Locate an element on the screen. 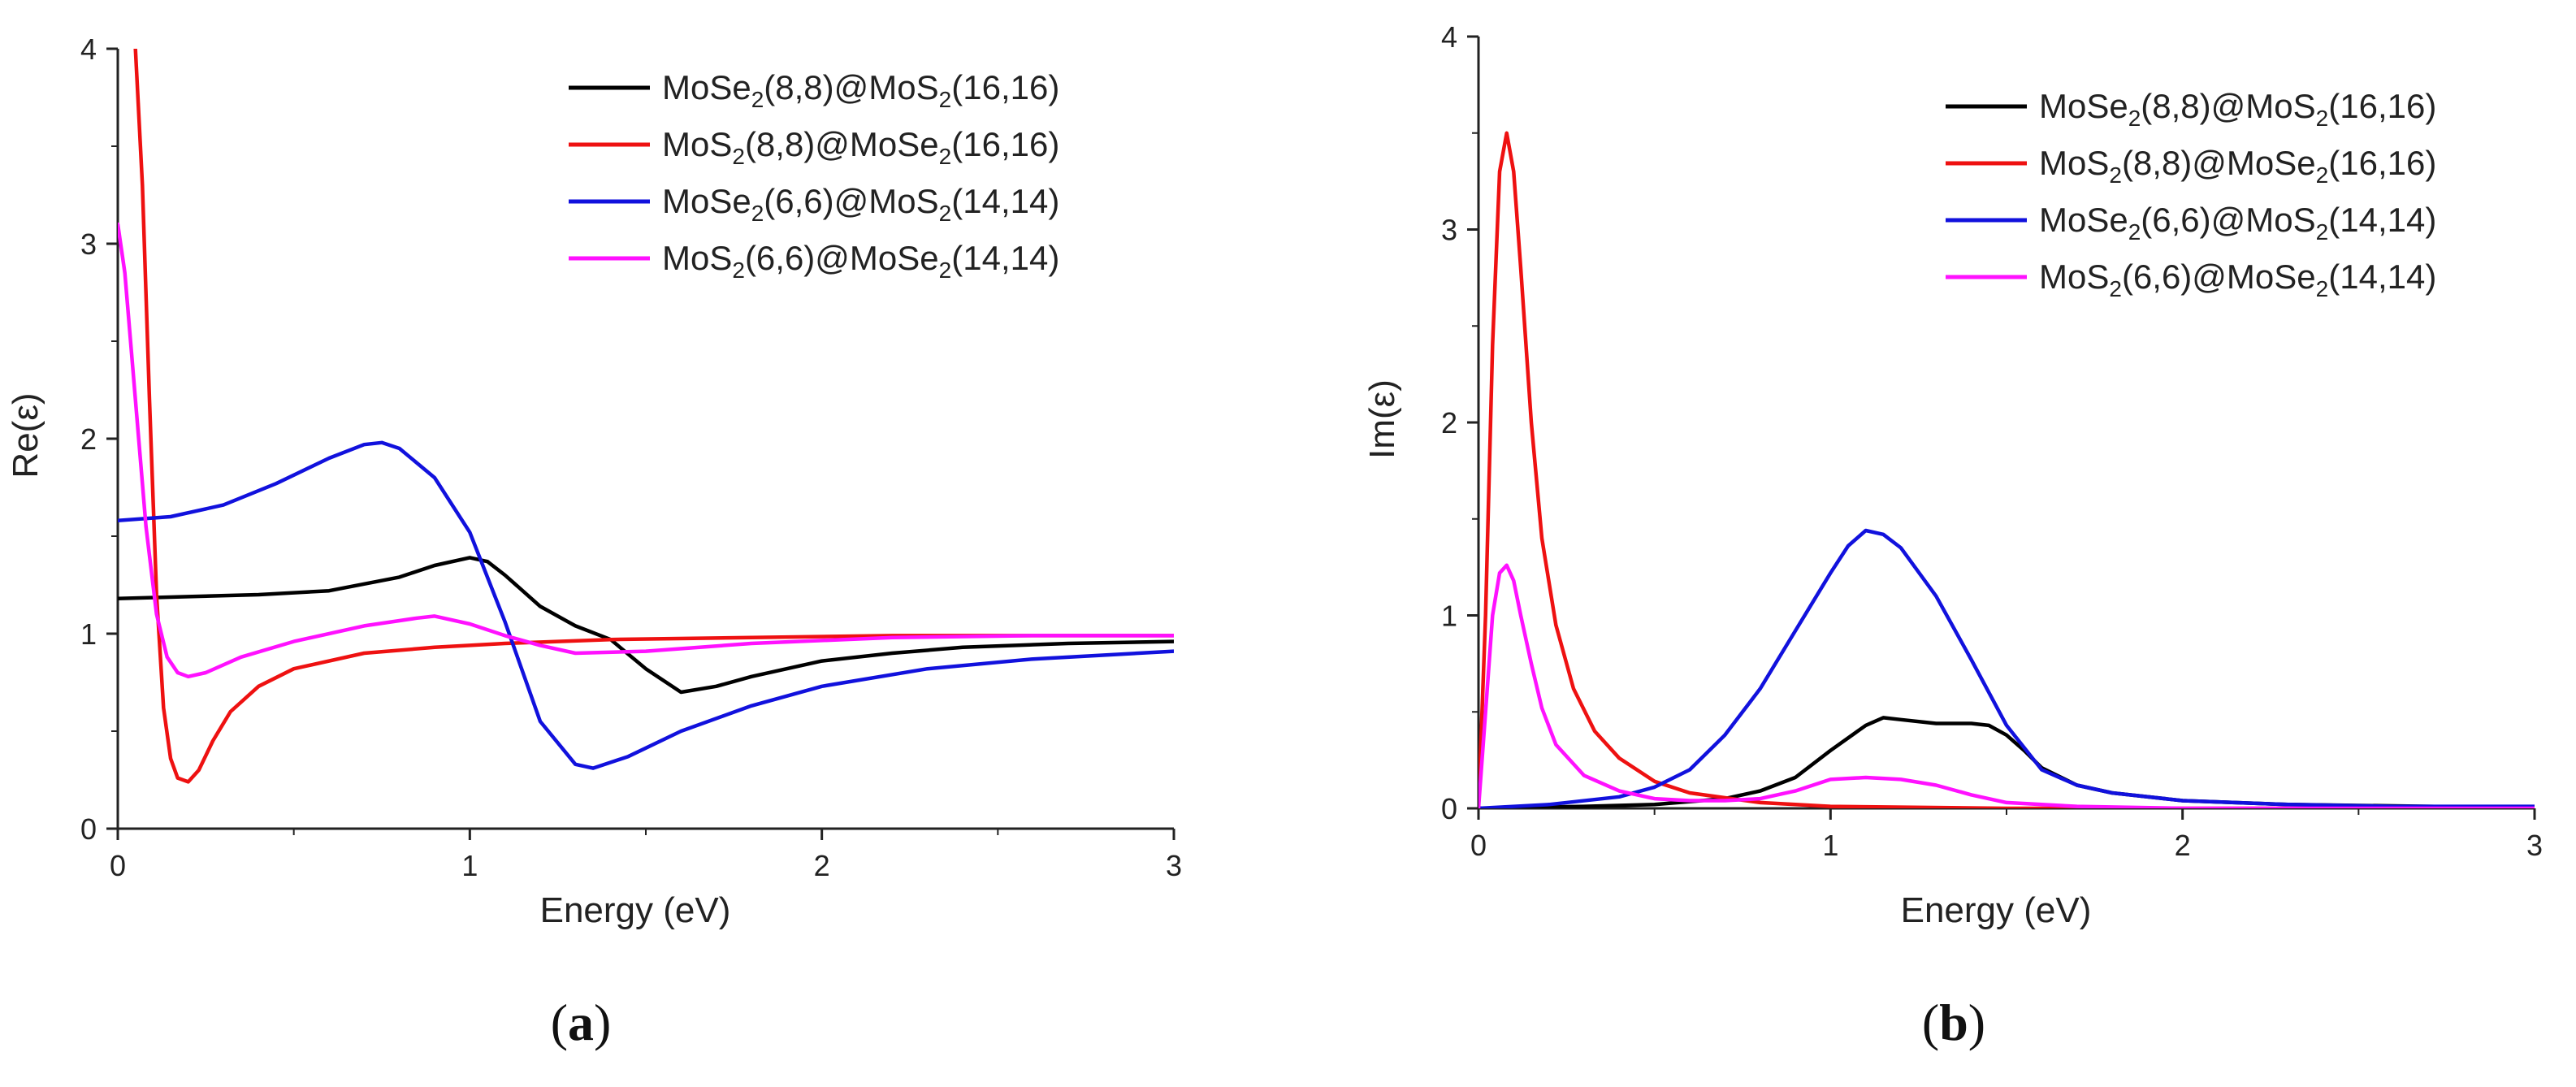  y-axis-title: Im(ε) is located at coordinates (1382, 419).